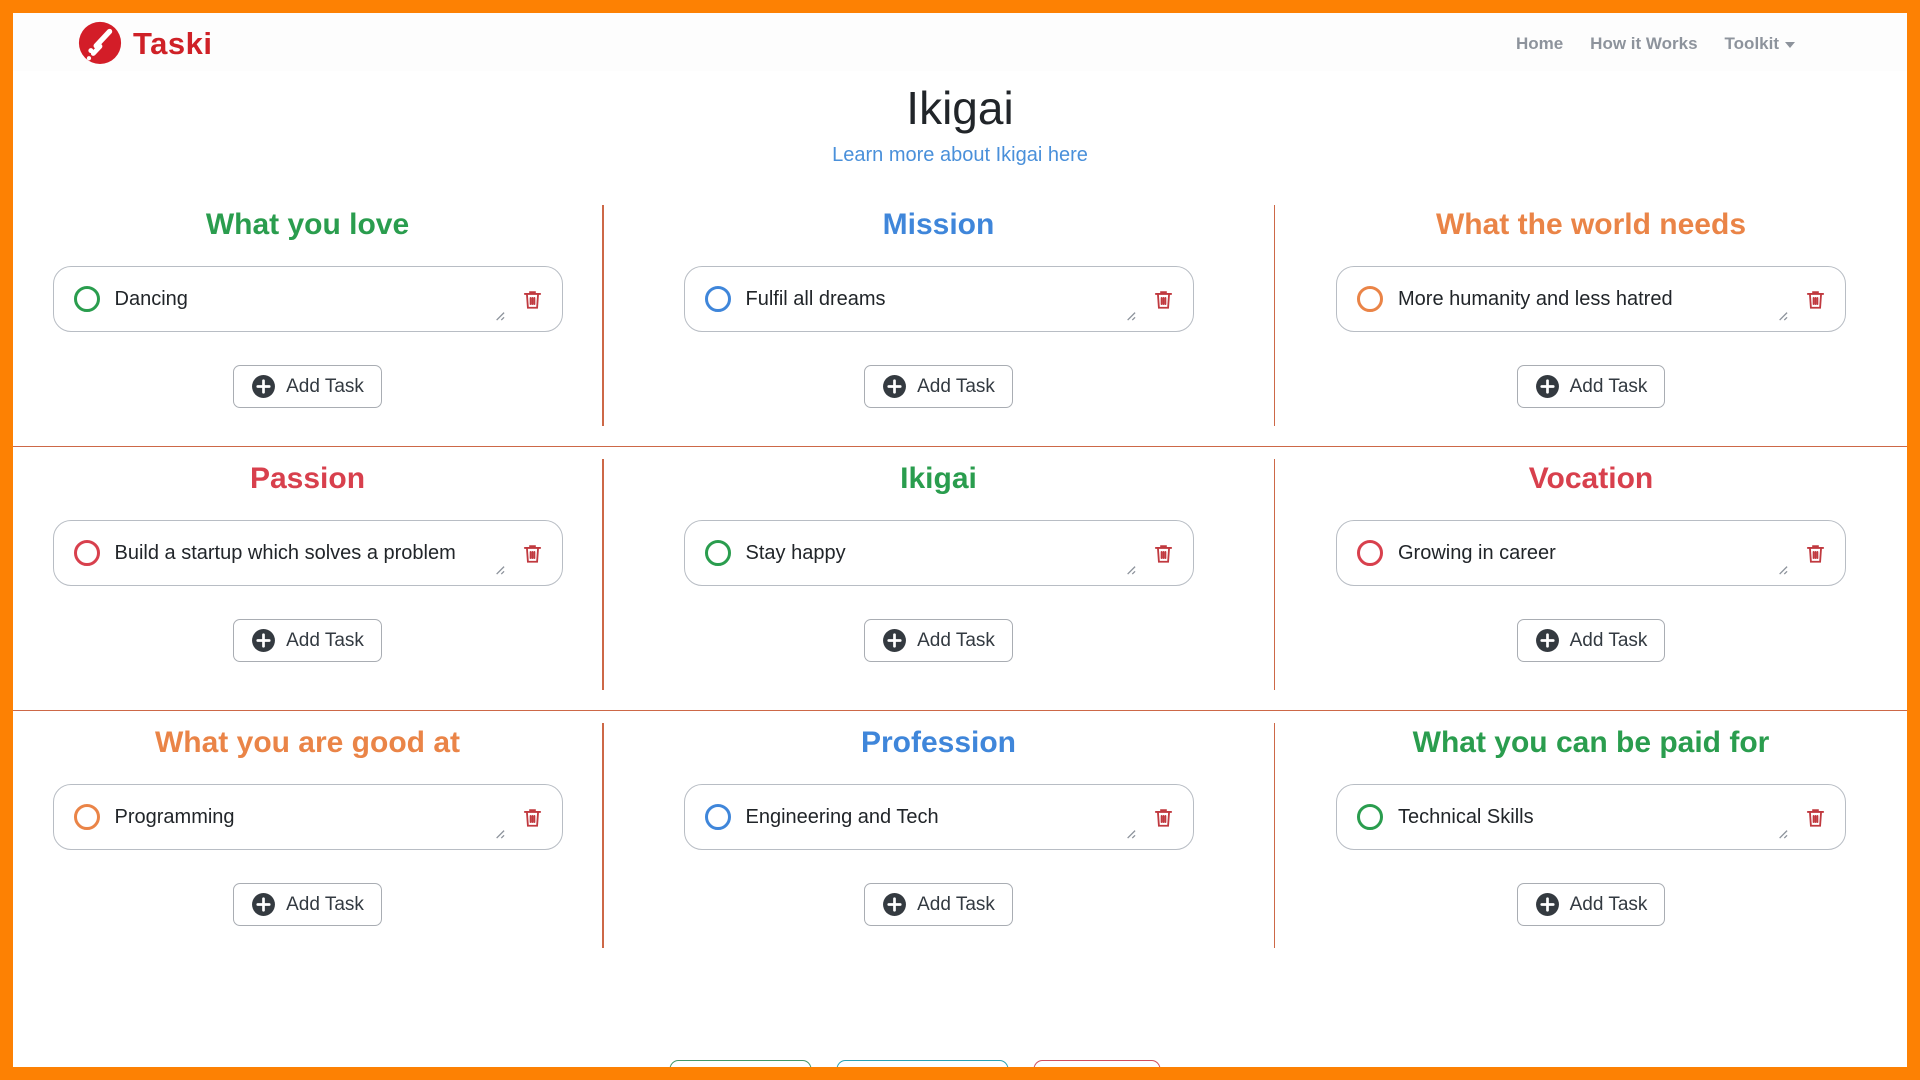 This screenshot has width=1920, height=1080. What do you see at coordinates (938, 742) in the screenshot?
I see `cell-heading: Profession` at bounding box center [938, 742].